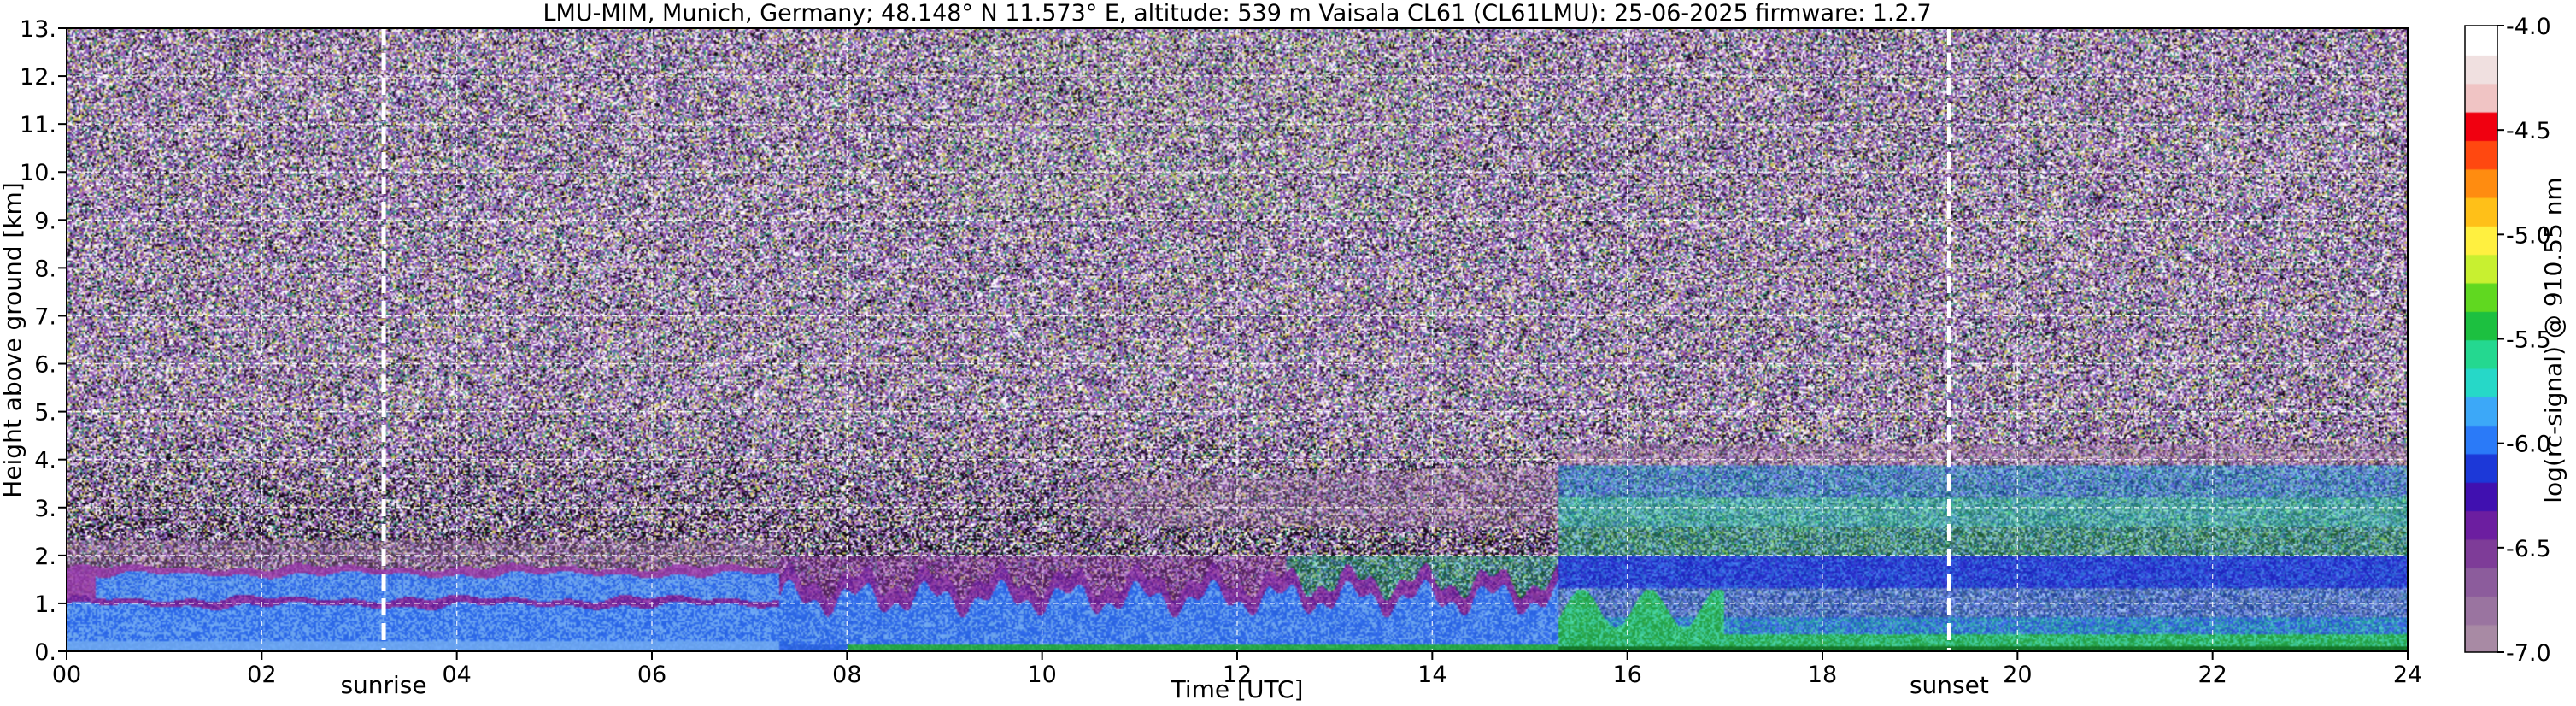 The image size is (2576, 706). I want to click on colorbar-tick-label: -5.5, so click(2528, 340).